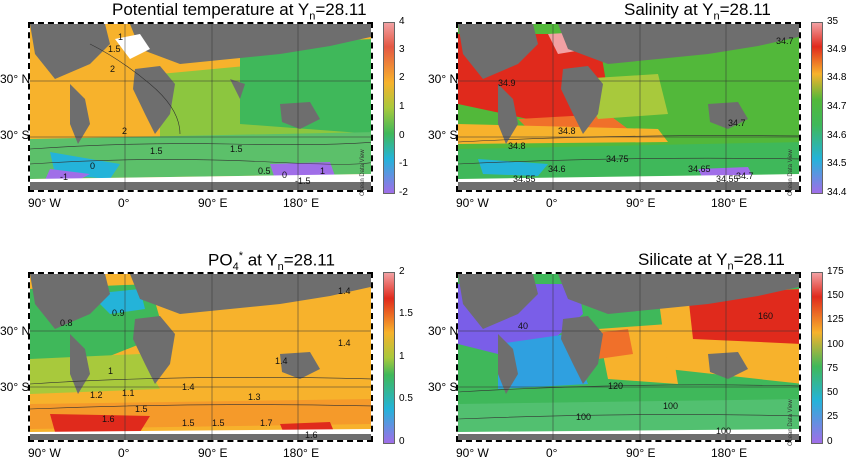 Image resolution: width=850 pixels, height=460 pixels. Describe the element at coordinates (617, 159) in the screenshot. I see `contour-label: 34.75` at that location.